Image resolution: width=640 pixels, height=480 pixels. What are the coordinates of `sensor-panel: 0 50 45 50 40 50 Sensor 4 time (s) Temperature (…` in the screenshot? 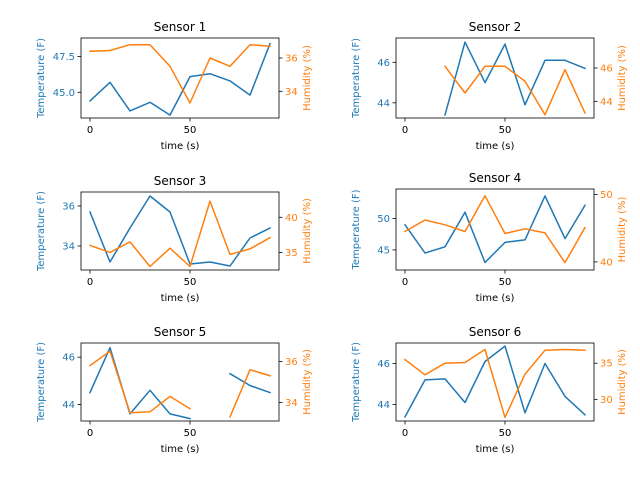 It's located at (489, 237).